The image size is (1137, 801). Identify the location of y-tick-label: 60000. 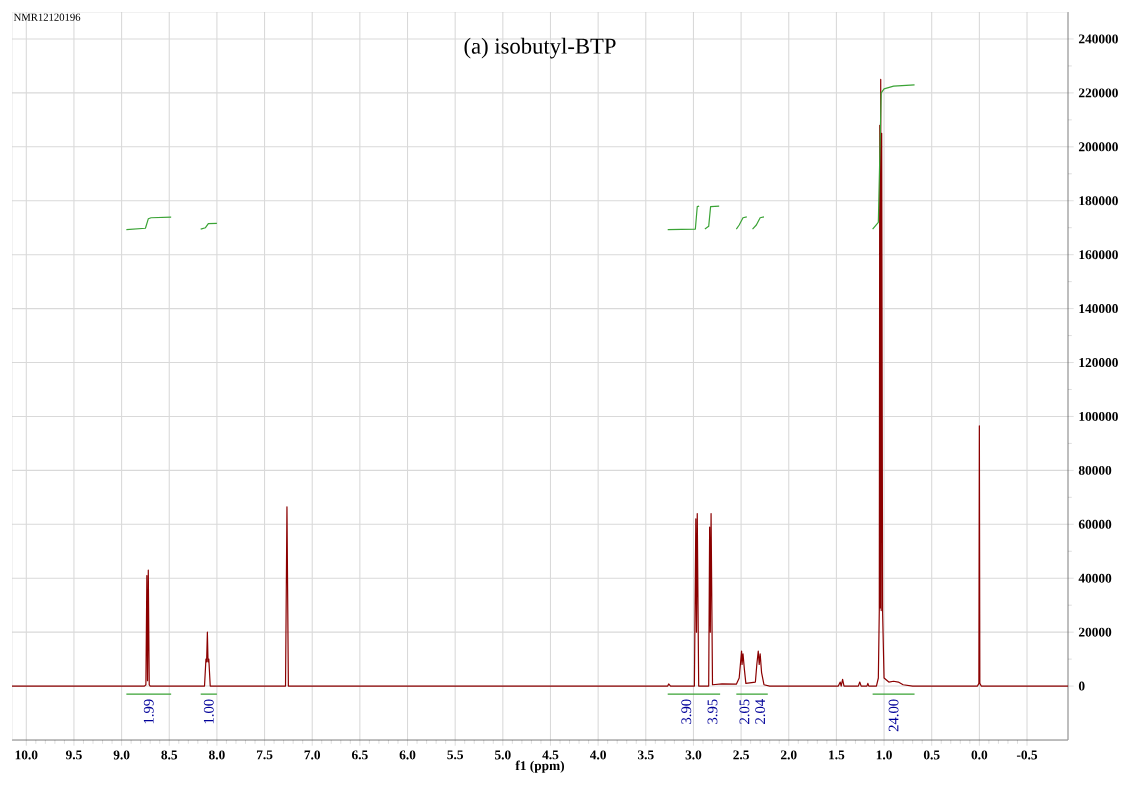
(1095, 524).